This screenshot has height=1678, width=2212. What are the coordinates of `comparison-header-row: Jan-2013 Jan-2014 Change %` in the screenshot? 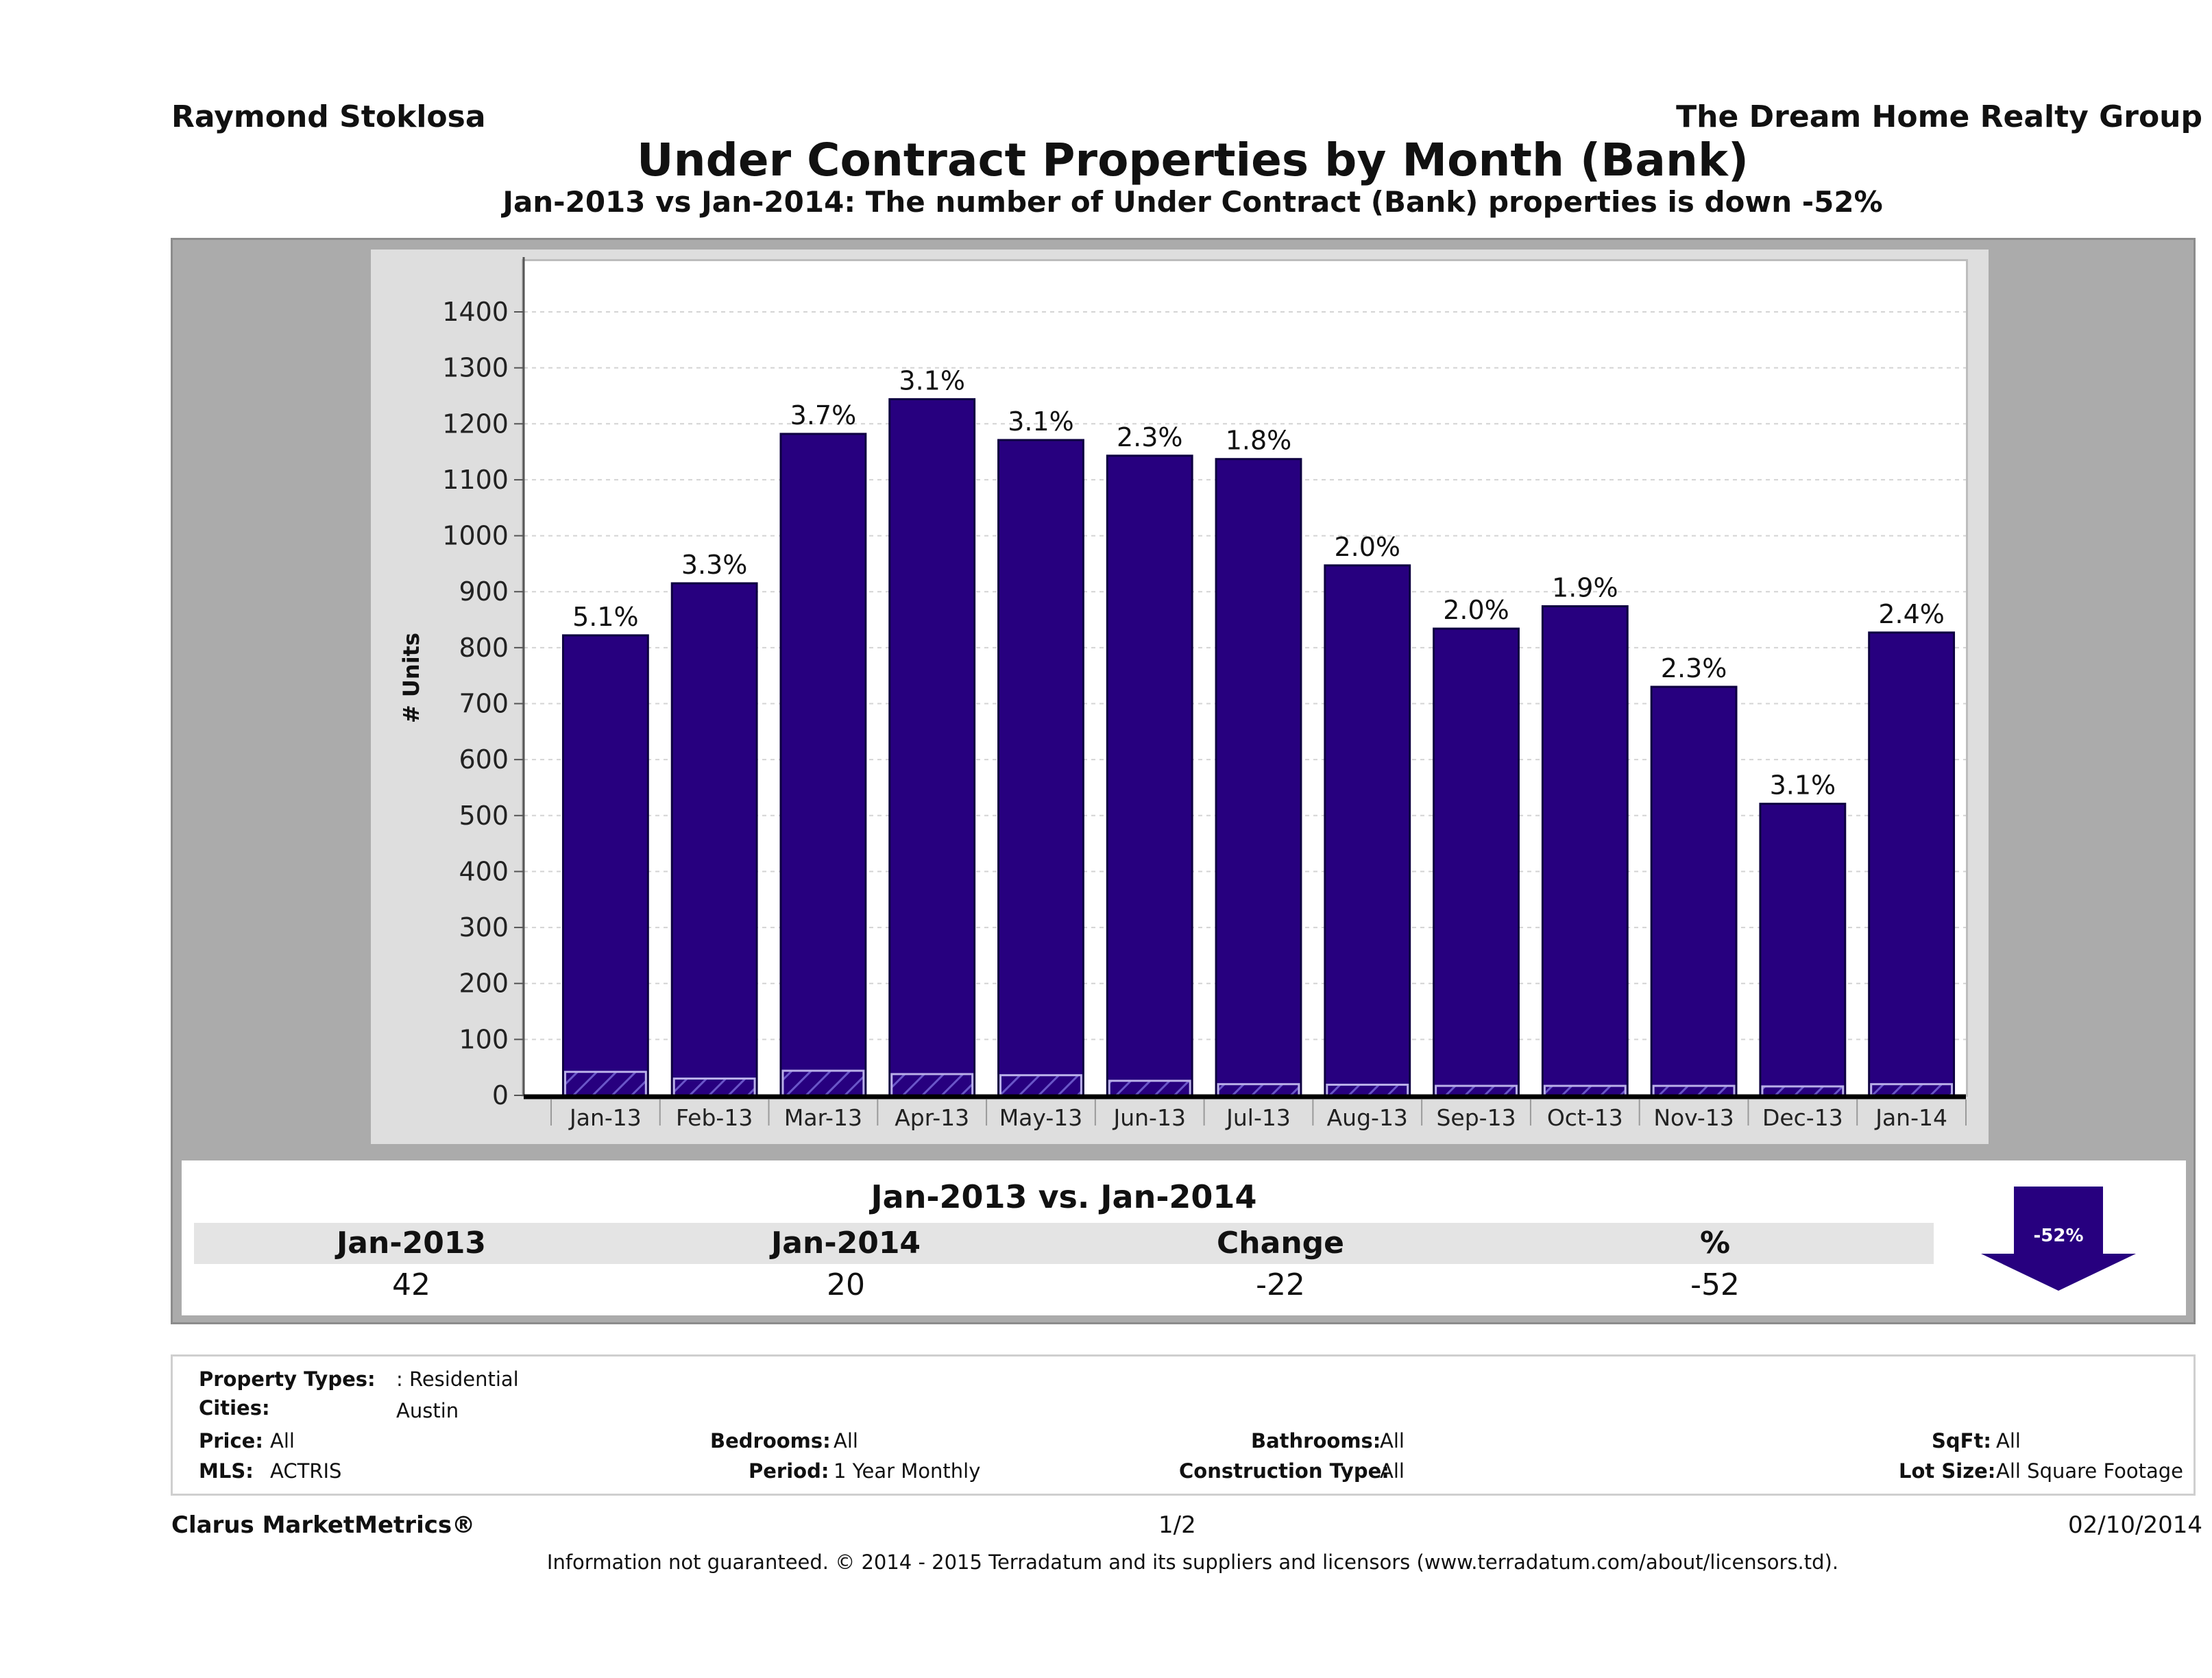 It's located at (1064, 1243).